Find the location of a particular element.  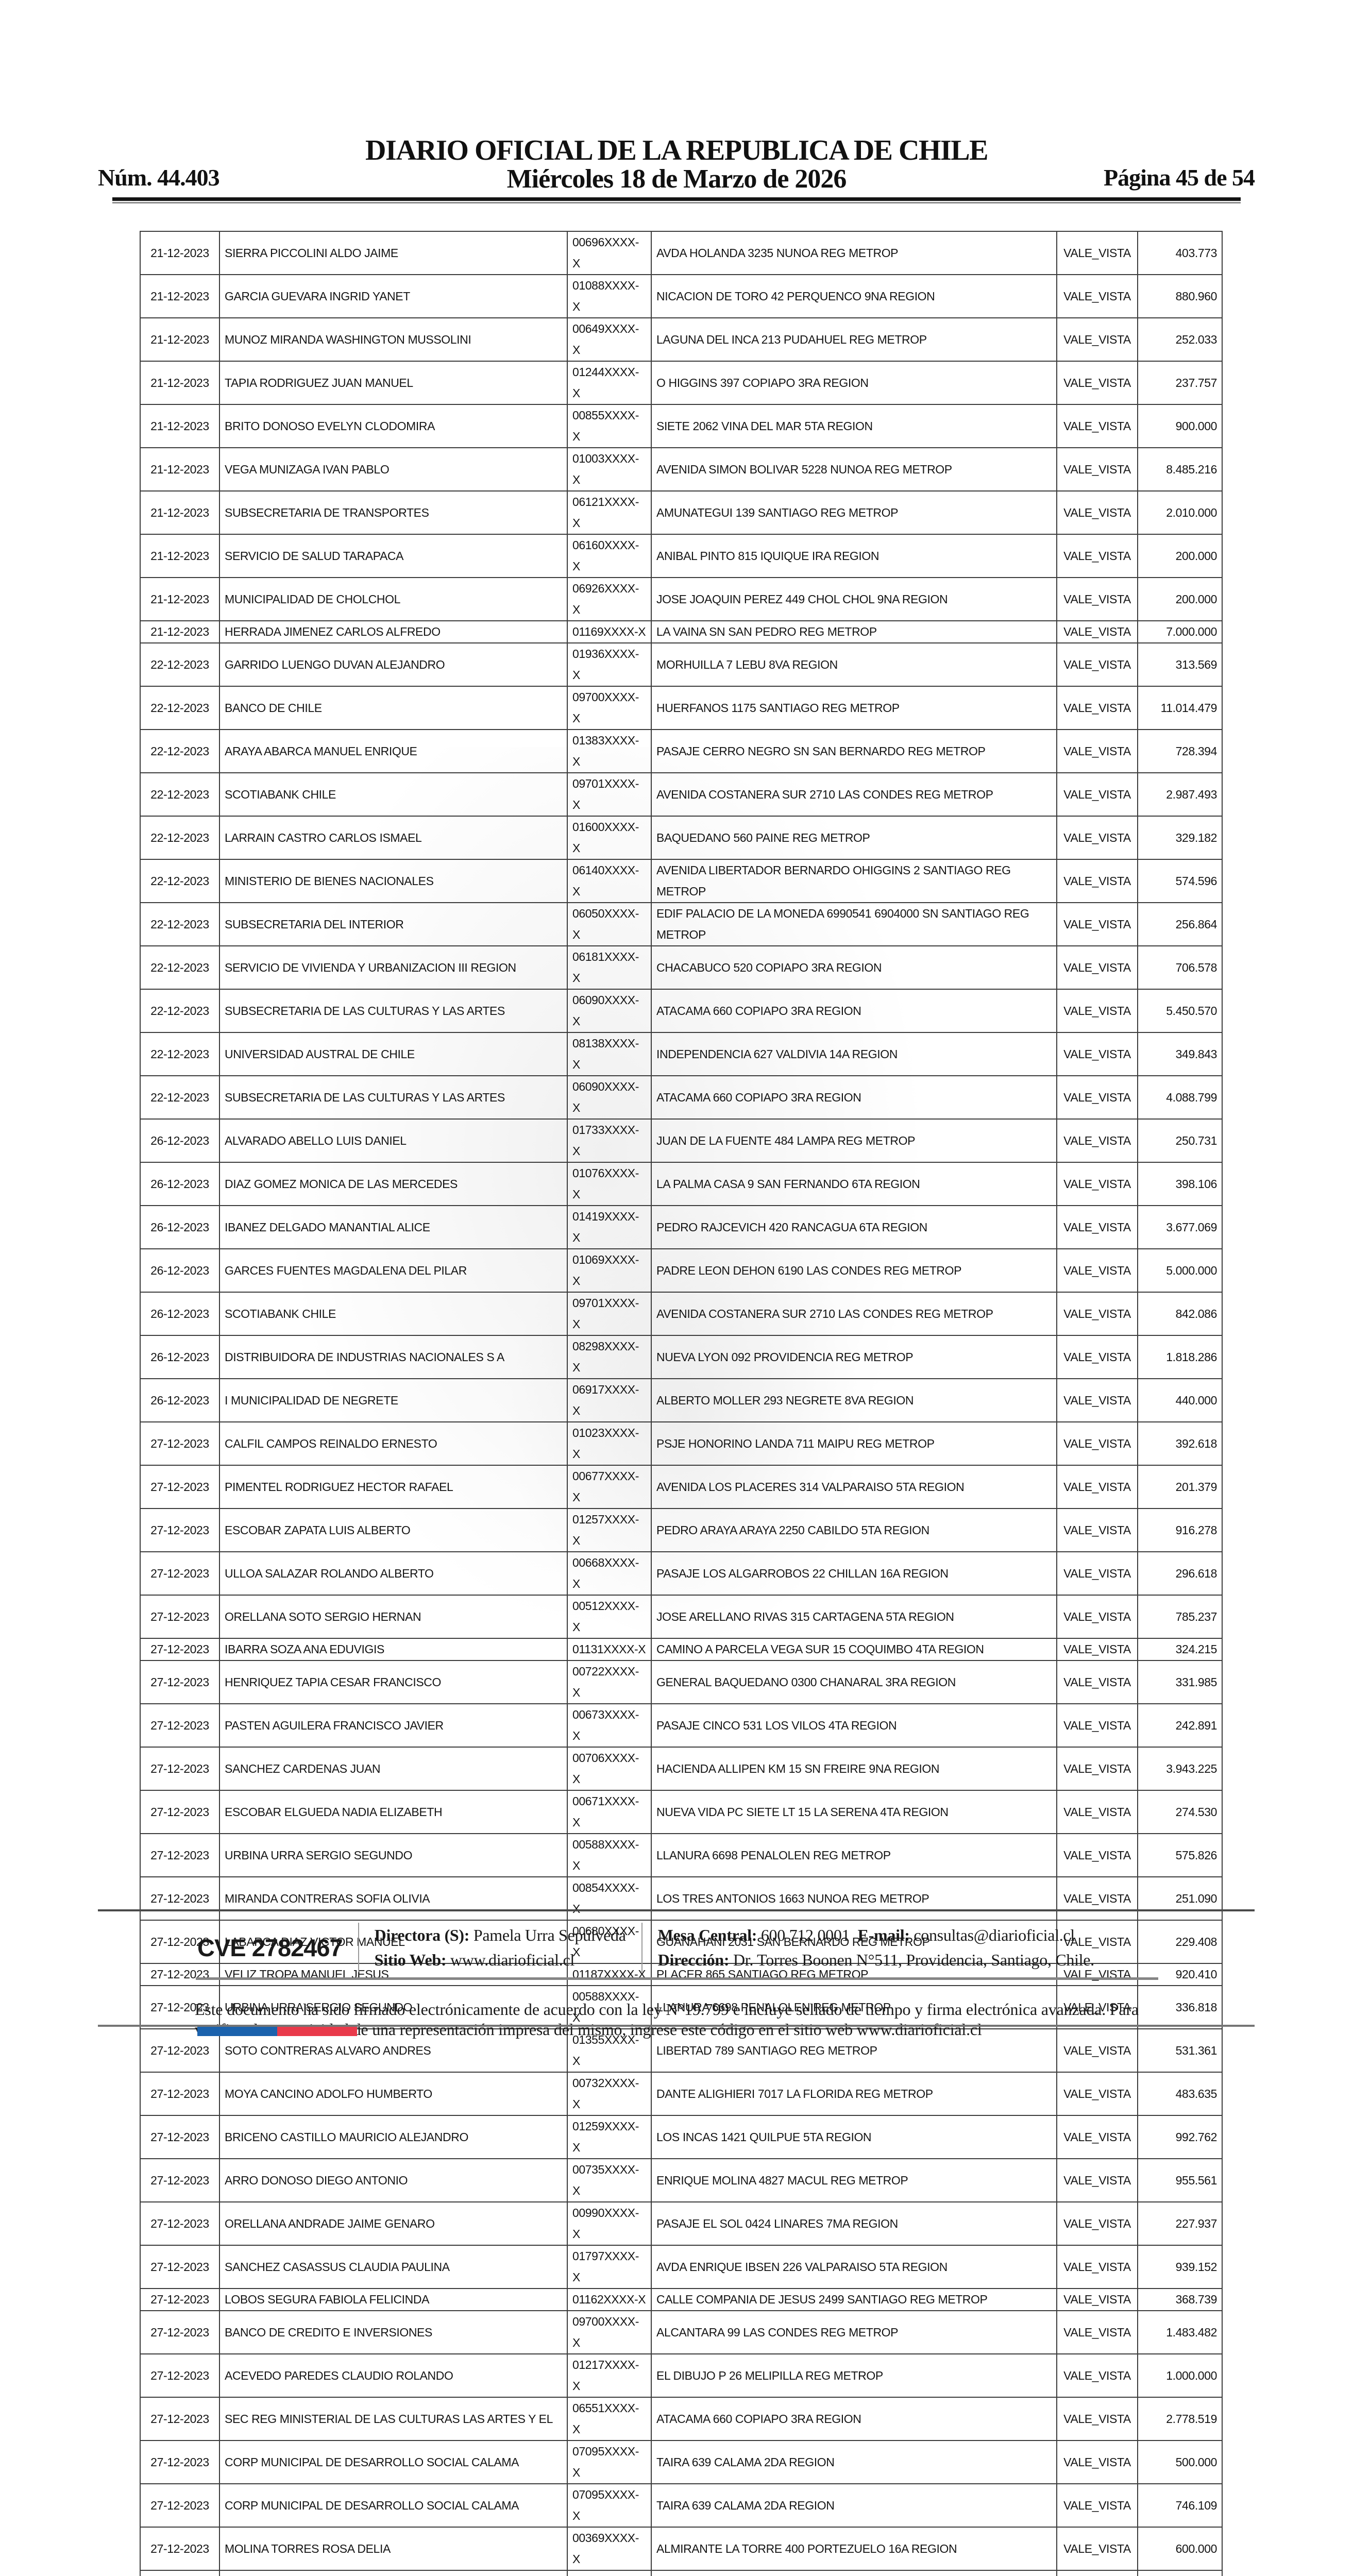

cell-id: 01257XXXX-X is located at coordinates (609, 1530).